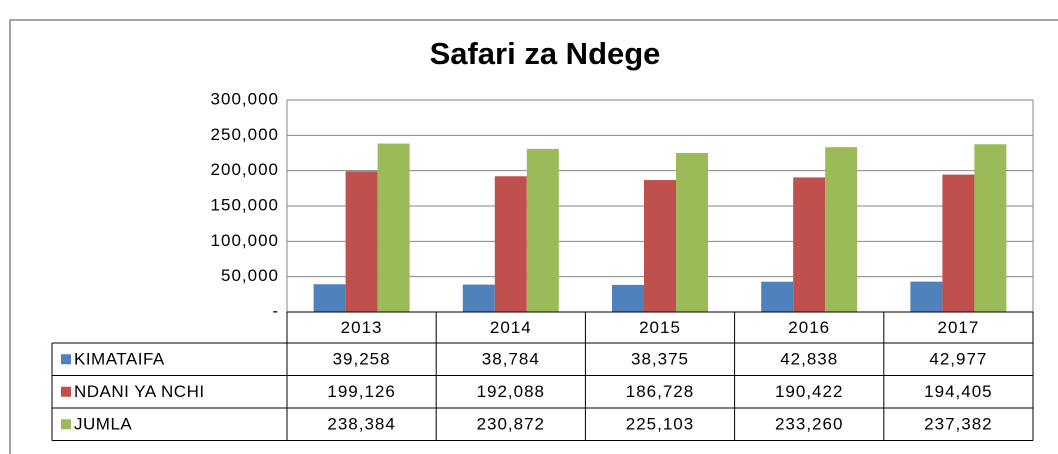 This screenshot has width=1058, height=454. Describe the element at coordinates (660, 424) in the screenshot. I see `data-table-cell: 225,103` at that location.